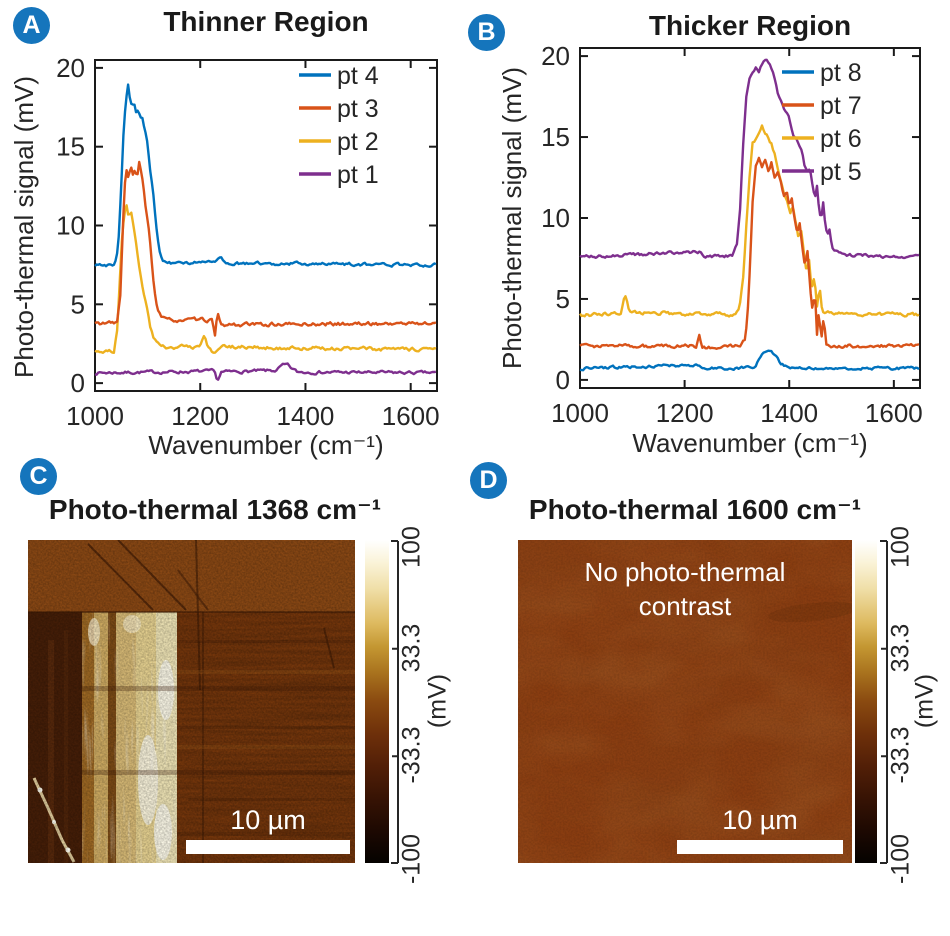  I want to click on panel-d-image, so click(685, 701).